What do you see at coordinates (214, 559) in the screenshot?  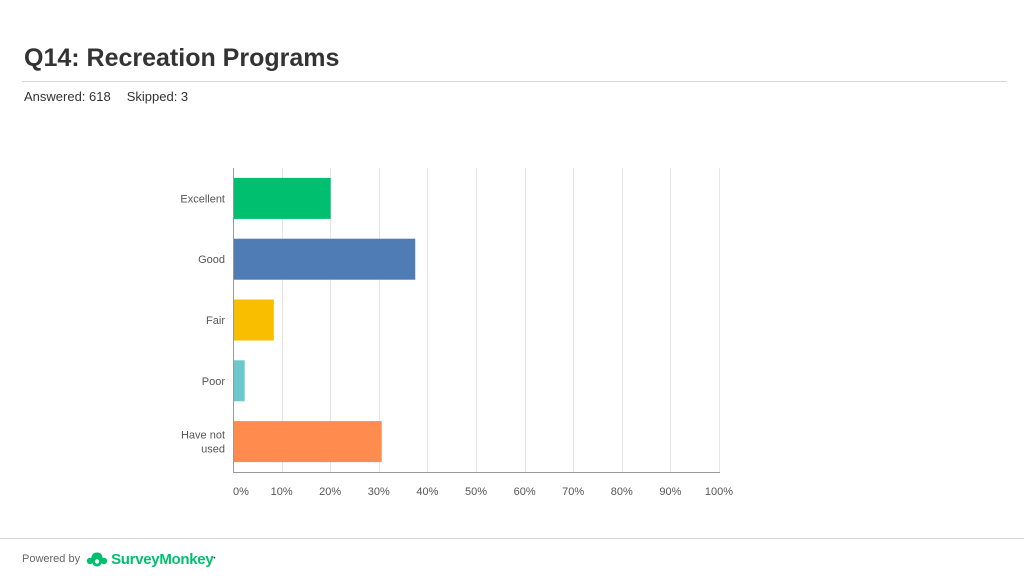 I see `trademark-mark: •` at bounding box center [214, 559].